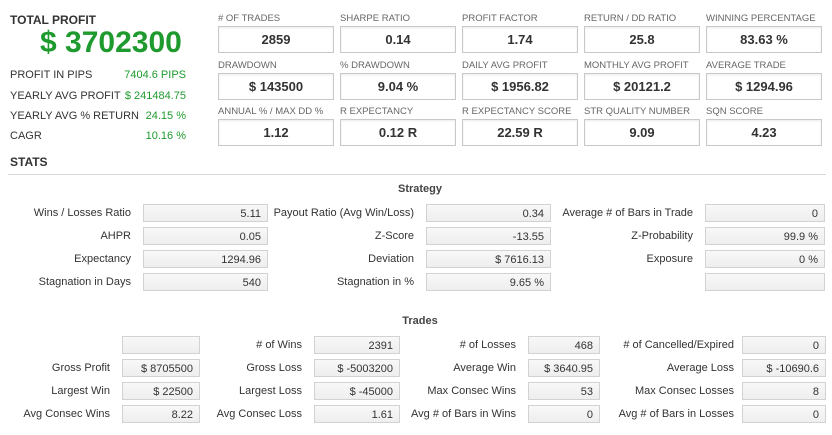  What do you see at coordinates (161, 345) in the screenshot?
I see `trades-value-empty` at bounding box center [161, 345].